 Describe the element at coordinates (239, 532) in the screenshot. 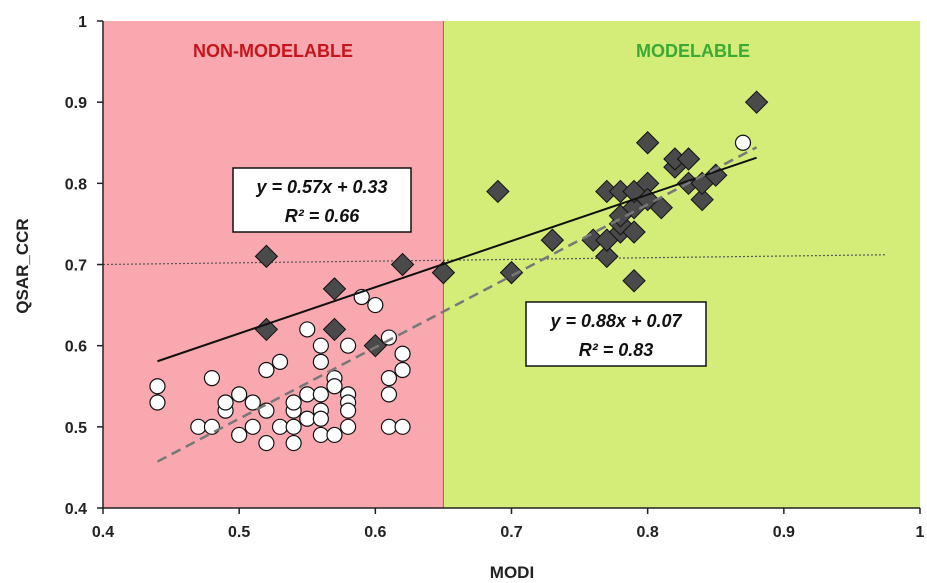

I see `x-tick-label: 0.5` at that location.